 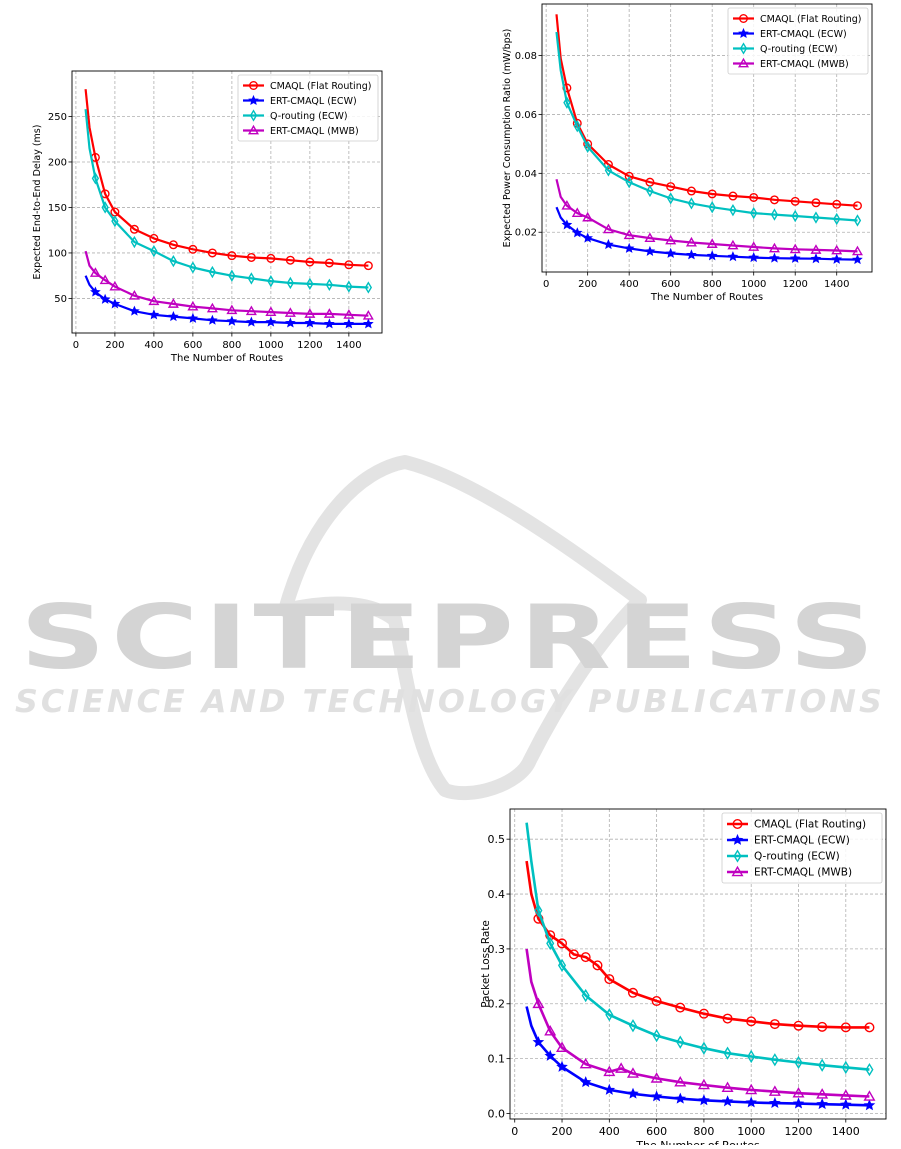 I want to click on x-tick-label: 1000, so click(x=751, y=1131).